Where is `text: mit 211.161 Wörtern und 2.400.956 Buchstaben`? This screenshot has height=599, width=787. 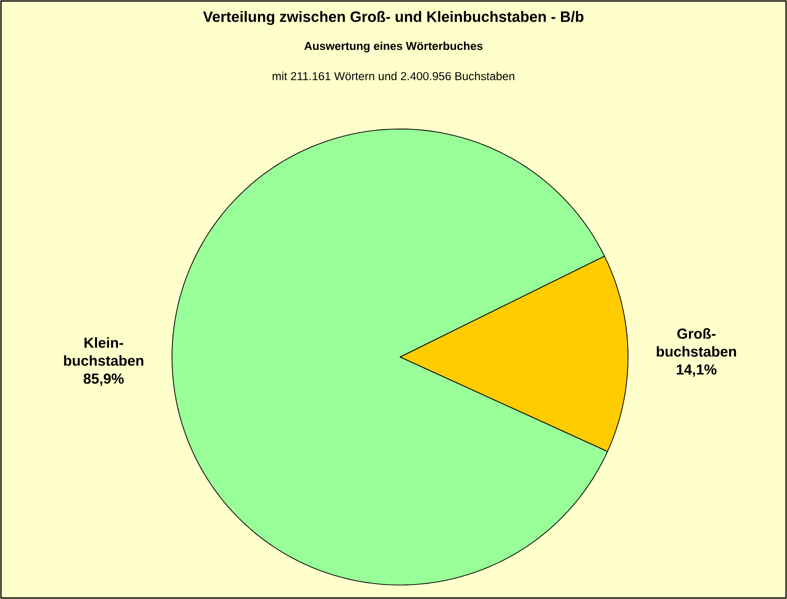
text: mit 211.161 Wörtern und 2.400.956 Buchstaben is located at coordinates (393, 76).